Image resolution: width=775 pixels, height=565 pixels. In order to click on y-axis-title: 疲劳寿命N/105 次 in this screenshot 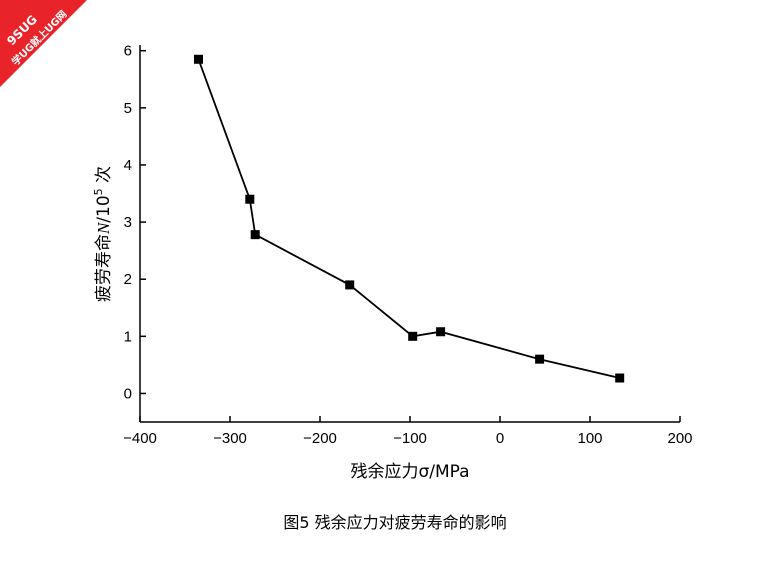, I will do `click(103, 234)`.